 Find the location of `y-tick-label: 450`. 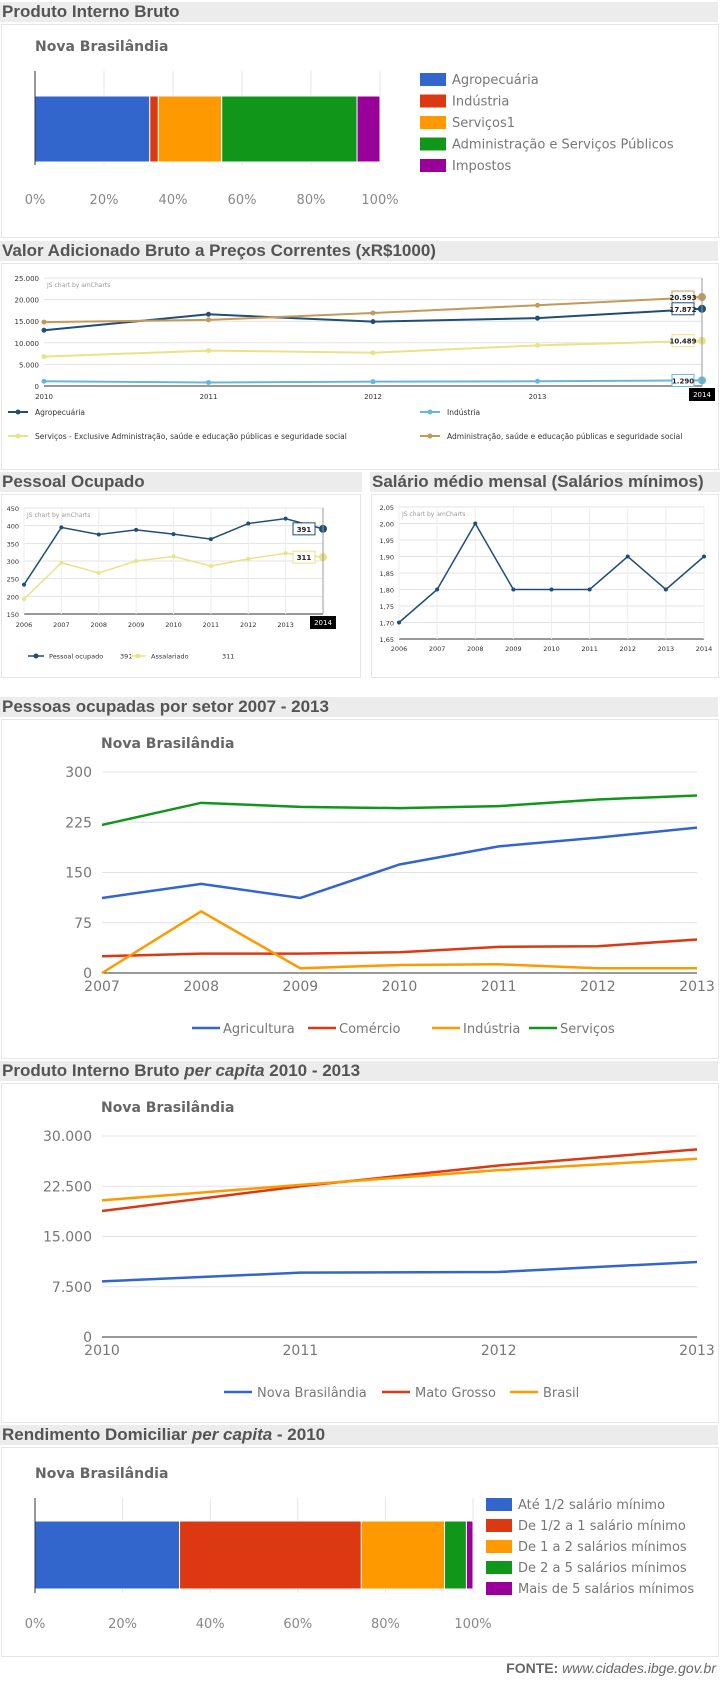

y-tick-label: 450 is located at coordinates (13, 509).